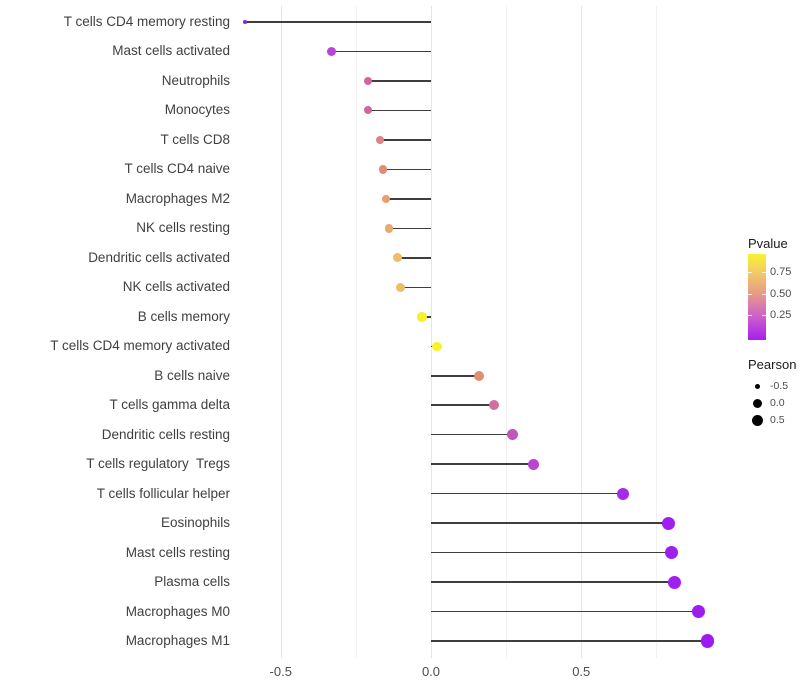 This screenshot has width=800, height=700. What do you see at coordinates (757, 297) in the screenshot?
I see `pvalue-colorbar` at bounding box center [757, 297].